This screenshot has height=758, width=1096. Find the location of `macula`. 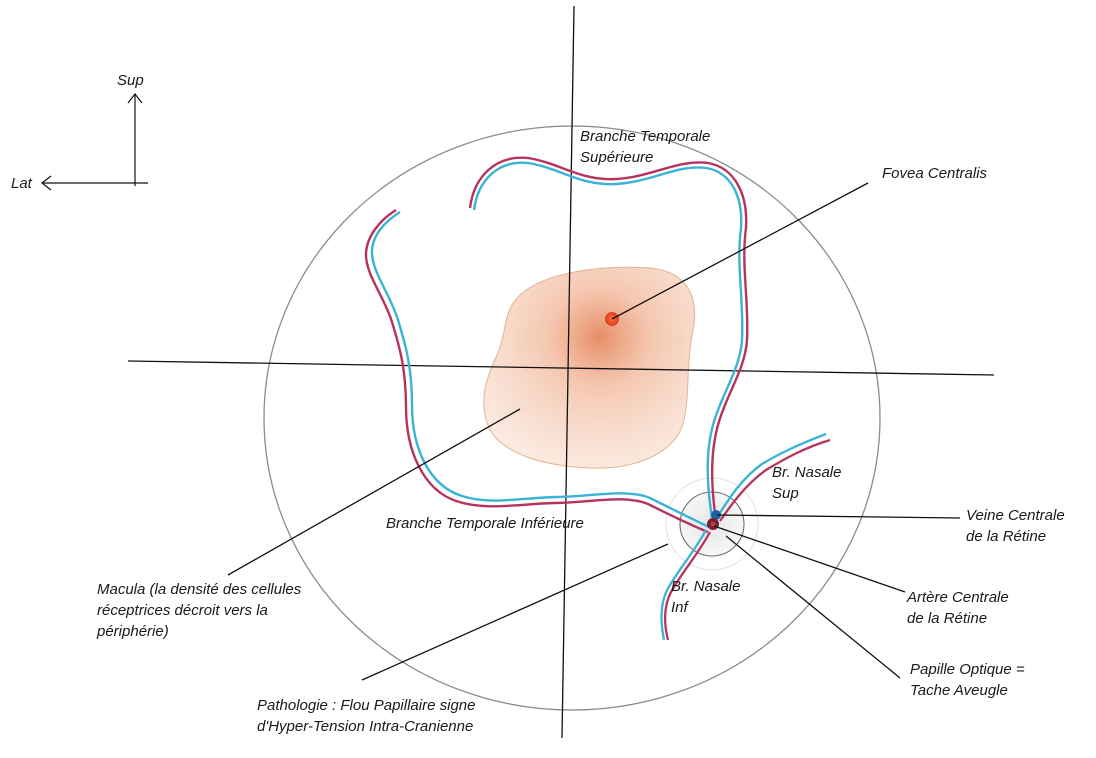

macula is located at coordinates (589, 367).